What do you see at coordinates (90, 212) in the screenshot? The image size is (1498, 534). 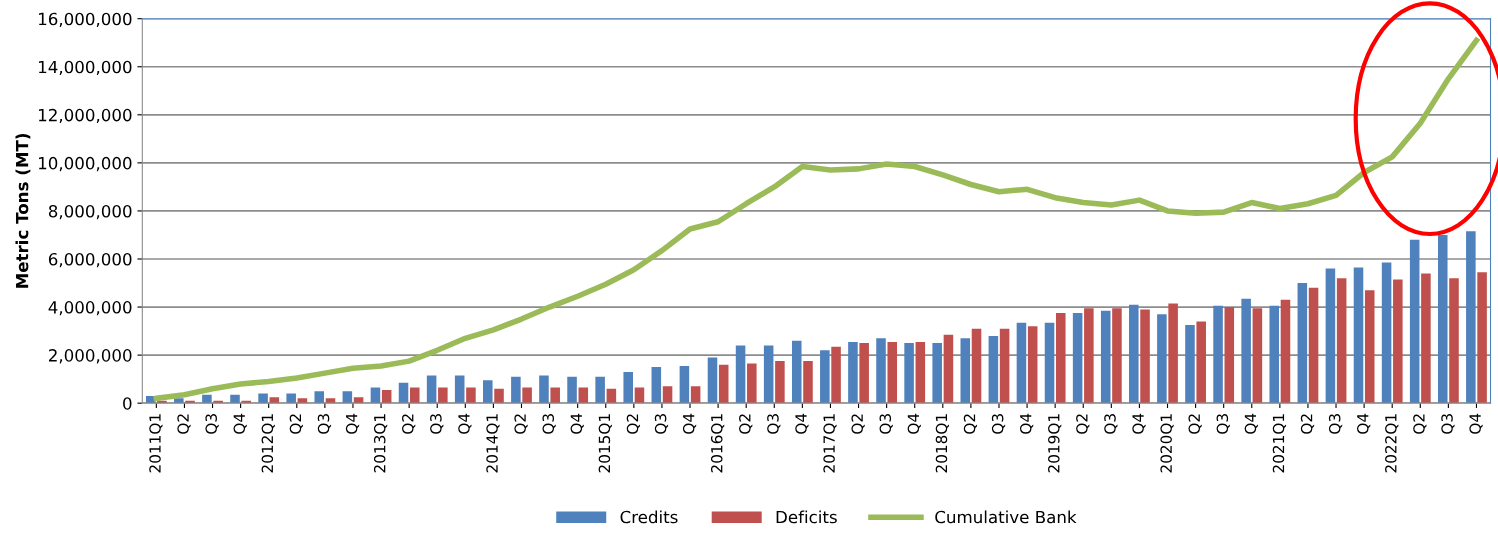 I see `y-tick-label: 8,000,000` at bounding box center [90, 212].